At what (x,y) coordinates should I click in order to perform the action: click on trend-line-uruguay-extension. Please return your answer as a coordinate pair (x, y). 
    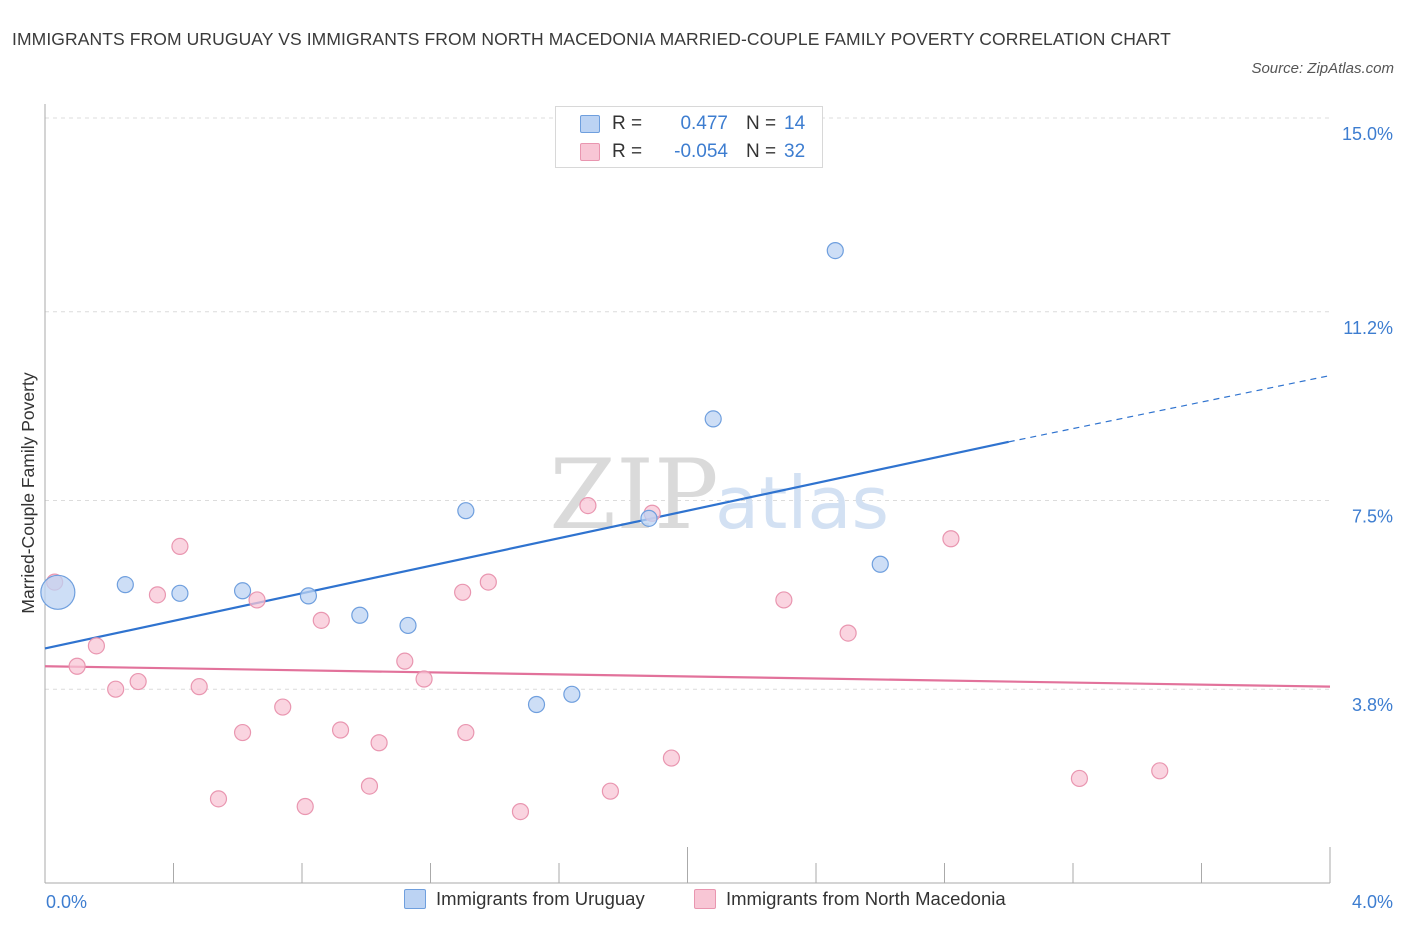
    Looking at the image, I should click on (1169, 408).